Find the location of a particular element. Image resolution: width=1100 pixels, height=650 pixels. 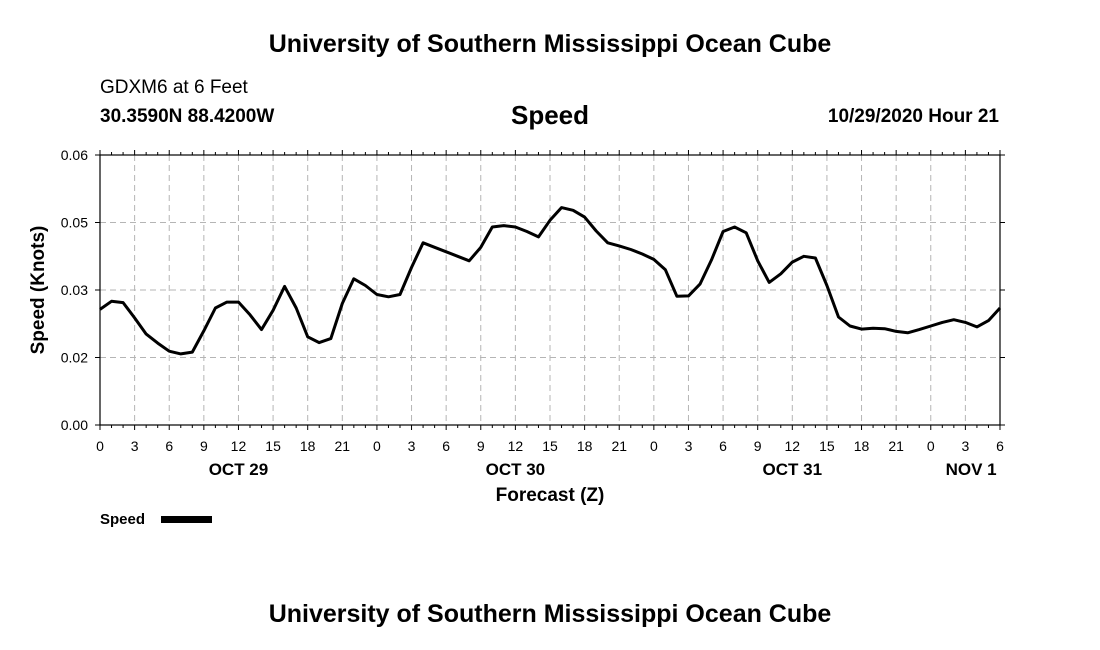

timestamp-label: 10/29/2020 Hour 21 is located at coordinates (913, 116).